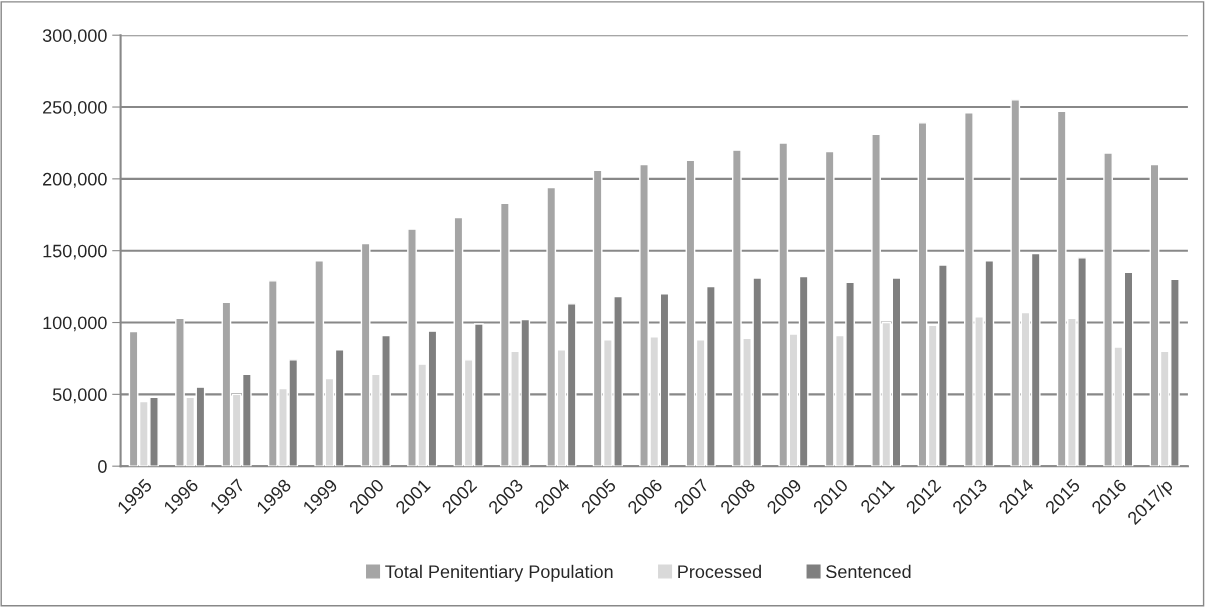  I want to click on y-tick-label: 150,000, so click(75, 252).